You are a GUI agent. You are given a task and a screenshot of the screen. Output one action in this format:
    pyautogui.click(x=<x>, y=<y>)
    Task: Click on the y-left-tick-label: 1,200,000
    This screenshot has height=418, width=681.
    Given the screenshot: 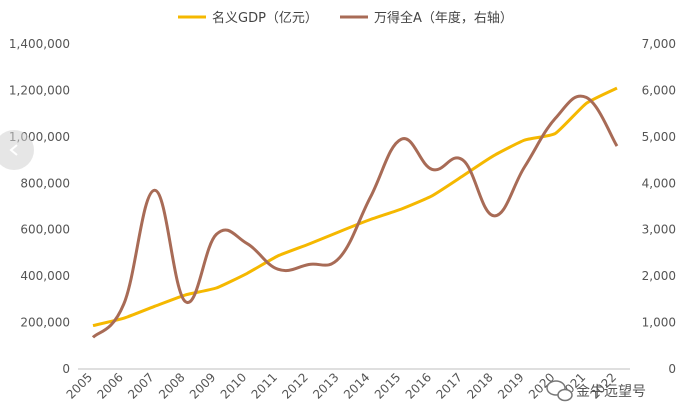 What is the action you would take?
    pyautogui.click(x=39, y=90)
    